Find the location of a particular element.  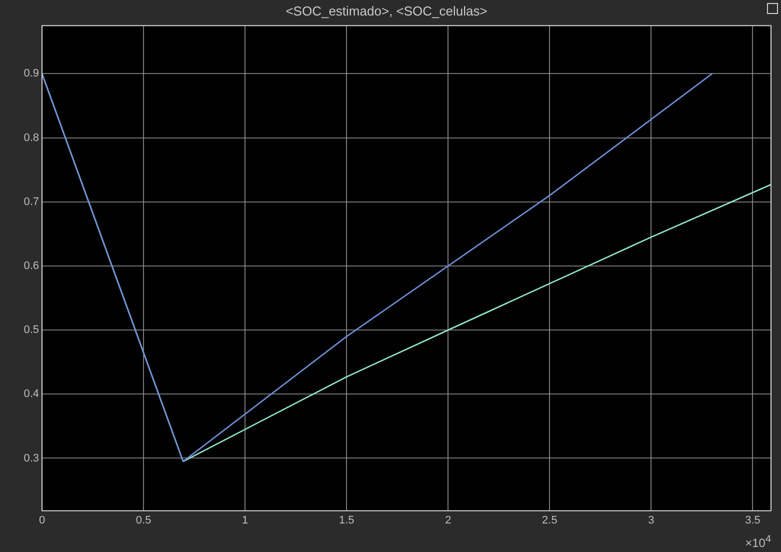

y-tick-label: 0.9 is located at coordinates (31, 74).